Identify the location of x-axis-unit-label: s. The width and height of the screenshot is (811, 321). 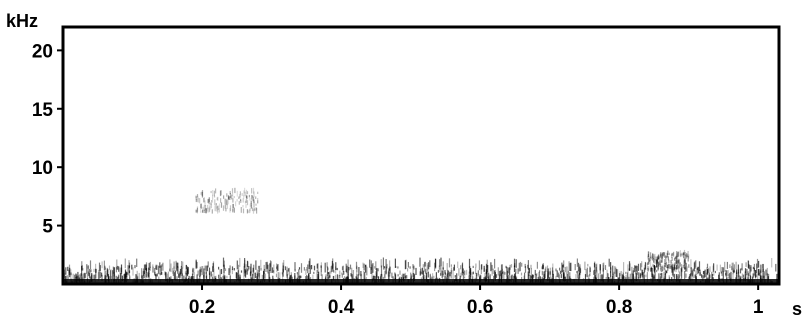
(797, 309).